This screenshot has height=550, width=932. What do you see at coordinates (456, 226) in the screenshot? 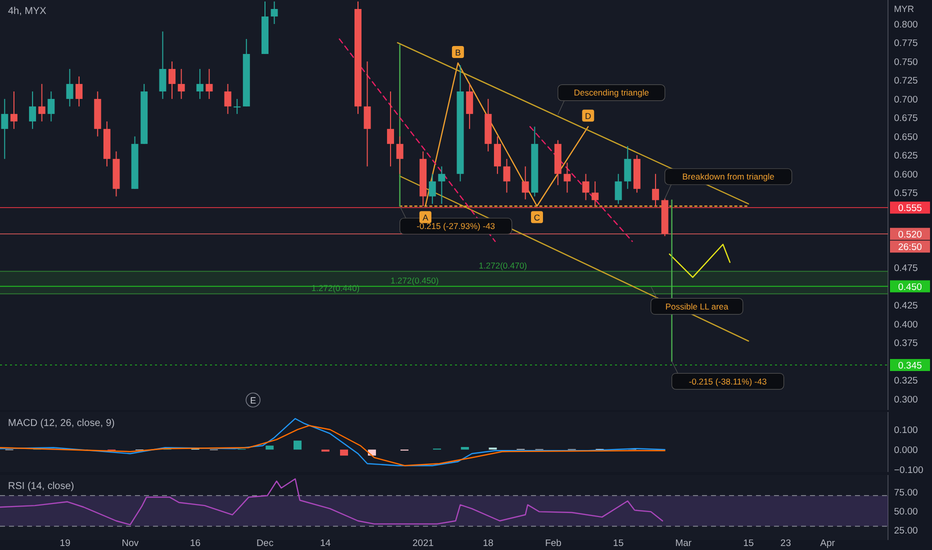
I see `annotation: -0.215 (-27.93%) -43` at bounding box center [456, 226].